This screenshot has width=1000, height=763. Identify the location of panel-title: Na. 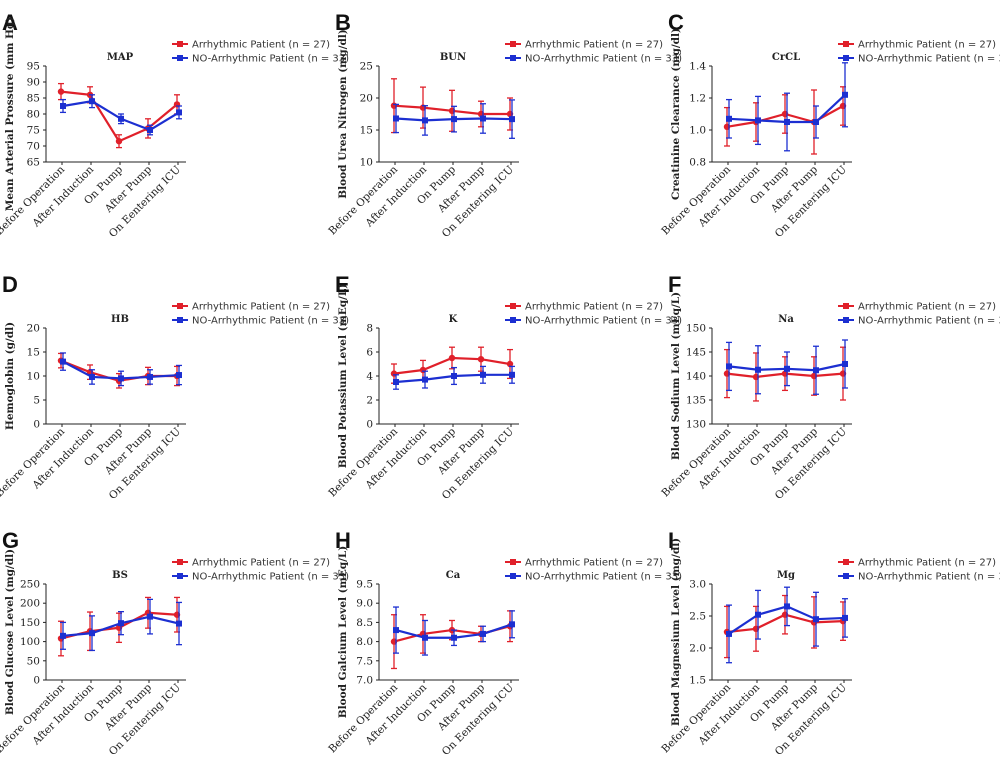
(786, 319).